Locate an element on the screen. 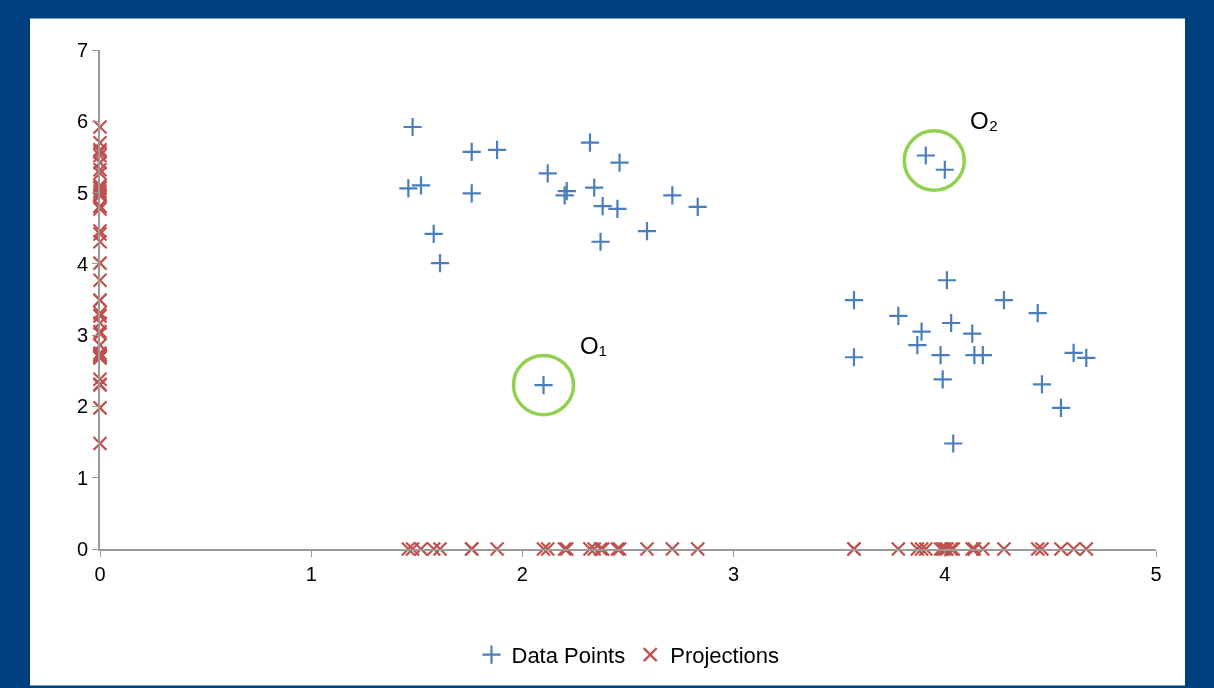 The width and height of the screenshot is (1214, 688). x-tick-label: 0 is located at coordinates (100, 574).